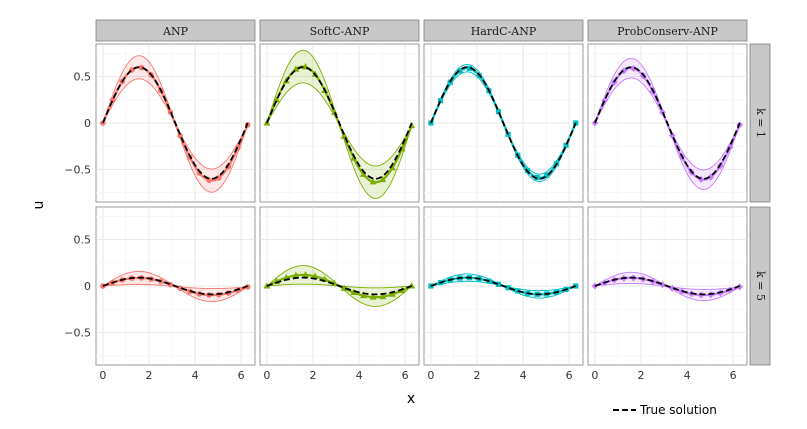  I want to click on column-strip-label: HardC-ANP, so click(504, 31).